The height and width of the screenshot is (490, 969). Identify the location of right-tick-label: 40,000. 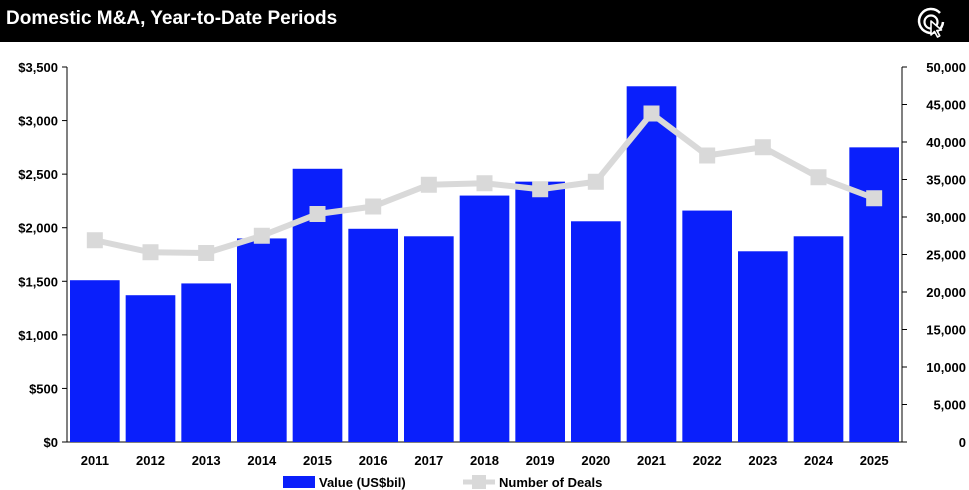
(946, 142).